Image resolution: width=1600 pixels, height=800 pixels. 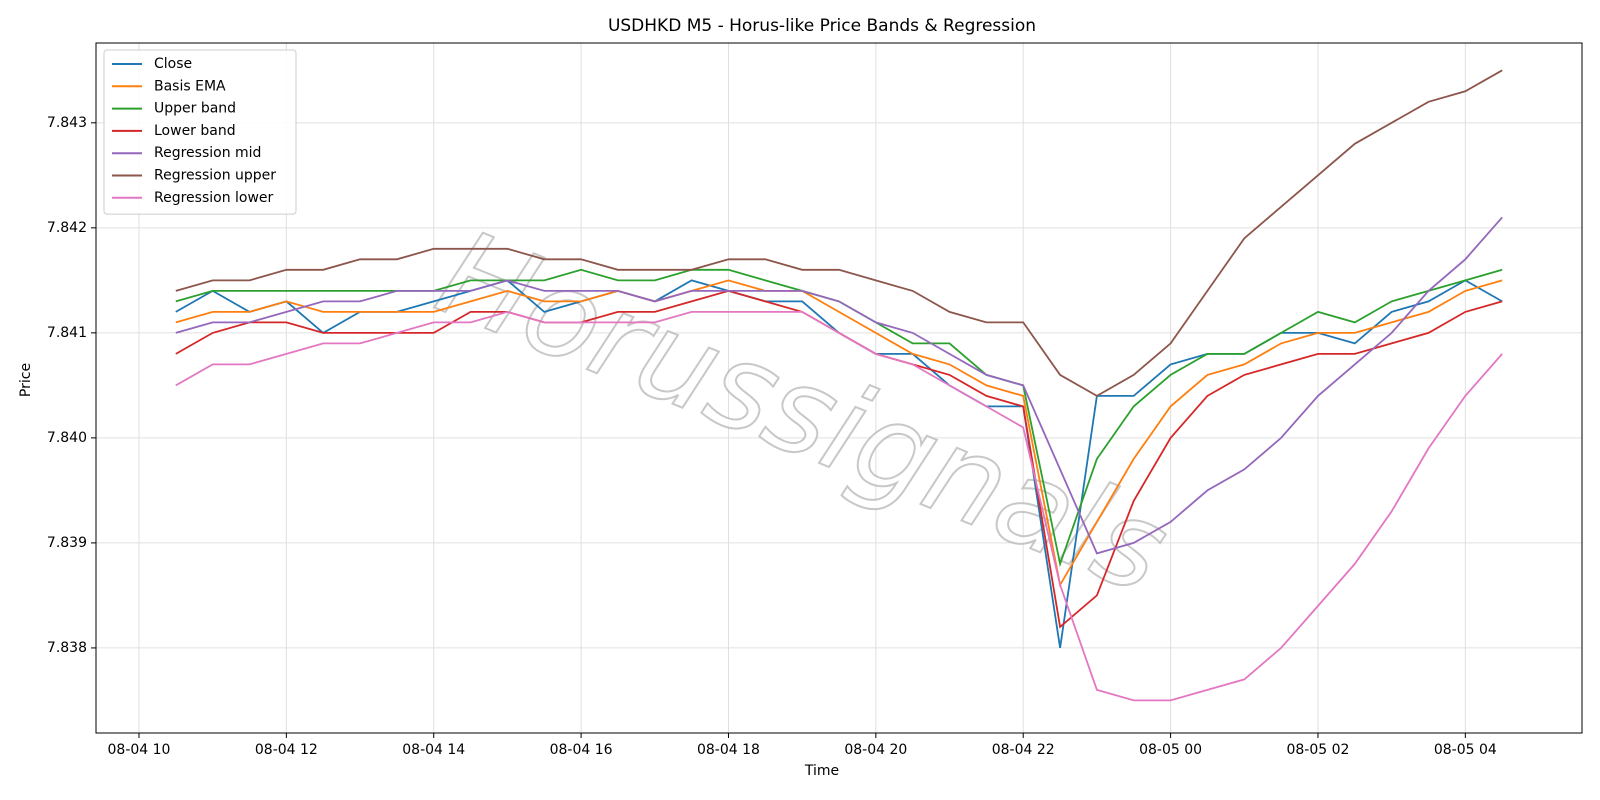 I want to click on x-tick-label: 08-04 22, so click(x=1023, y=750).